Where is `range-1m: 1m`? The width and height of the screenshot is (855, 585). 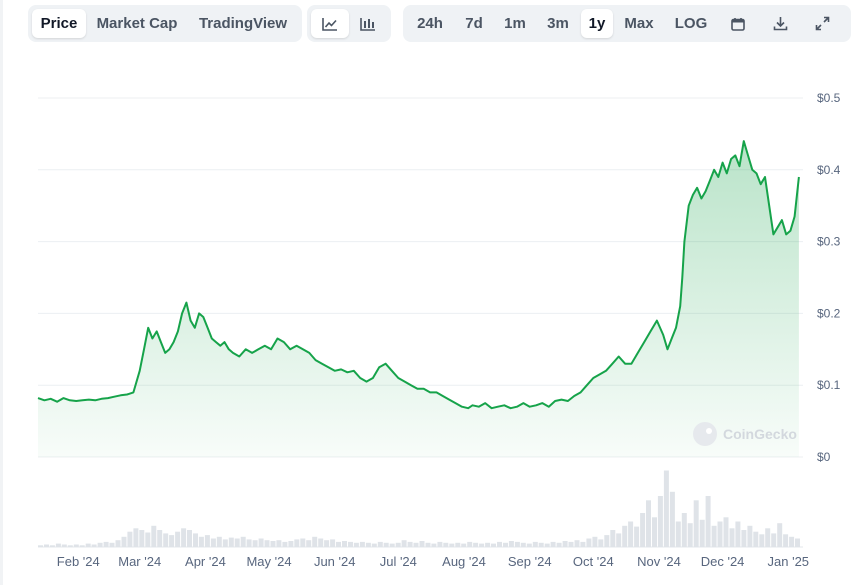 range-1m: 1m is located at coordinates (515, 23).